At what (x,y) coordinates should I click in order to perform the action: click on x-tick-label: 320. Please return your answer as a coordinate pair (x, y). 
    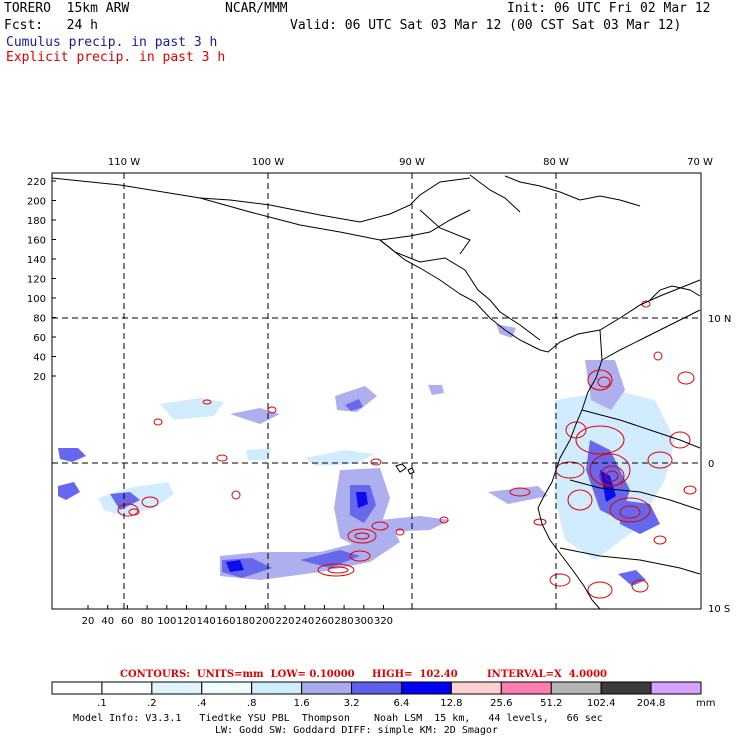
    Looking at the image, I should click on (383, 621).